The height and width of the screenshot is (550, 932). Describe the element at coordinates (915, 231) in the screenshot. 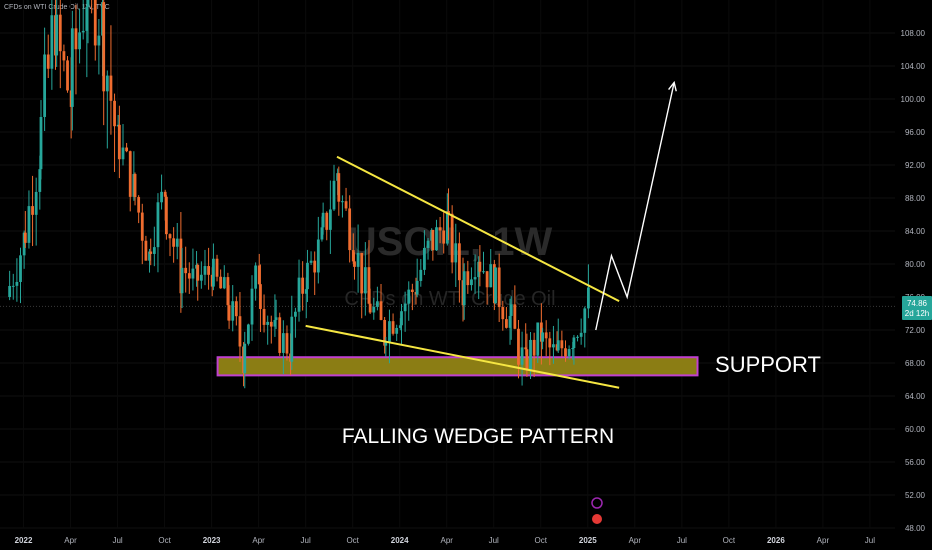

I see `y-tick-label: 84.00` at that location.